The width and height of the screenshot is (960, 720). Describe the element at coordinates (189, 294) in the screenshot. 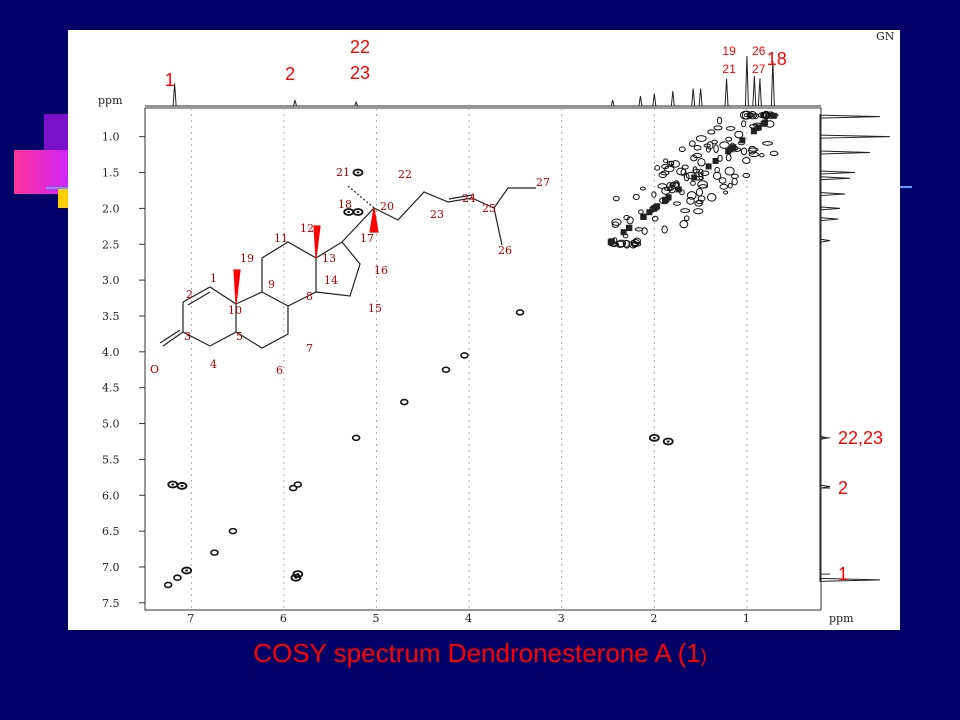

I see `atom-label: 2` at that location.